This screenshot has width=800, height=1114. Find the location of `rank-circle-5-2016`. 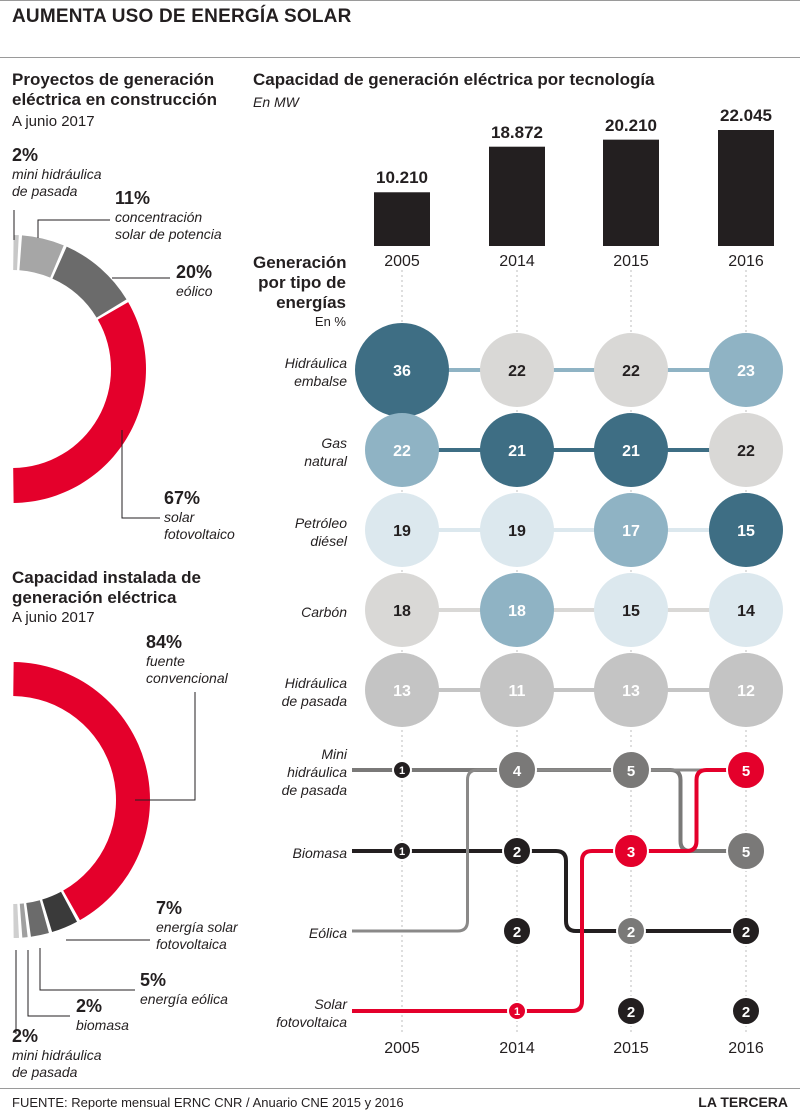

rank-circle-5-2016 is located at coordinates (746, 770).